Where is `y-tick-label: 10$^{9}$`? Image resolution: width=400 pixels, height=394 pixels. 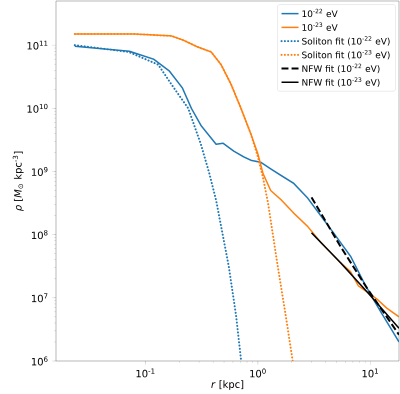
y-tick-label: 10$^{9}$ is located at coordinates (40, 171).